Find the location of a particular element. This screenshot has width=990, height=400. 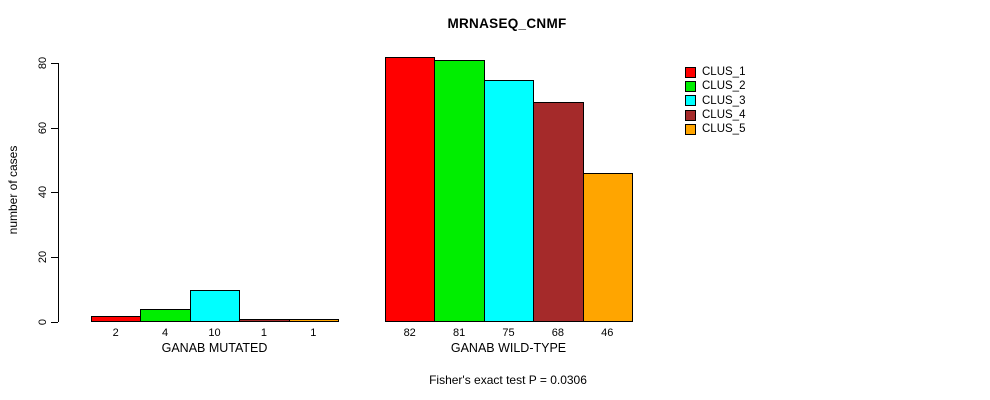

legend-row: CLUS_4 is located at coordinates (715, 115).